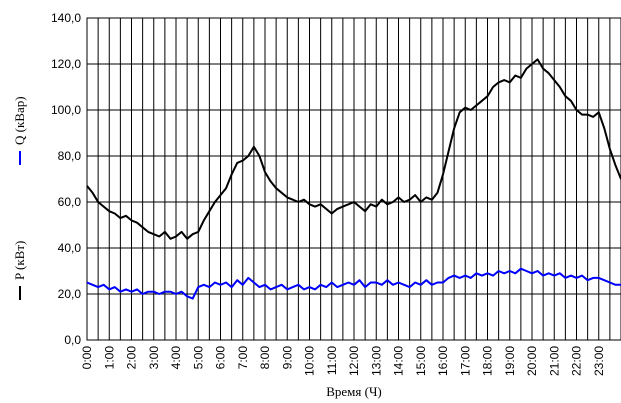 The width and height of the screenshot is (621, 403). I want to click on x-tick-label: 2:00, so click(132, 358).